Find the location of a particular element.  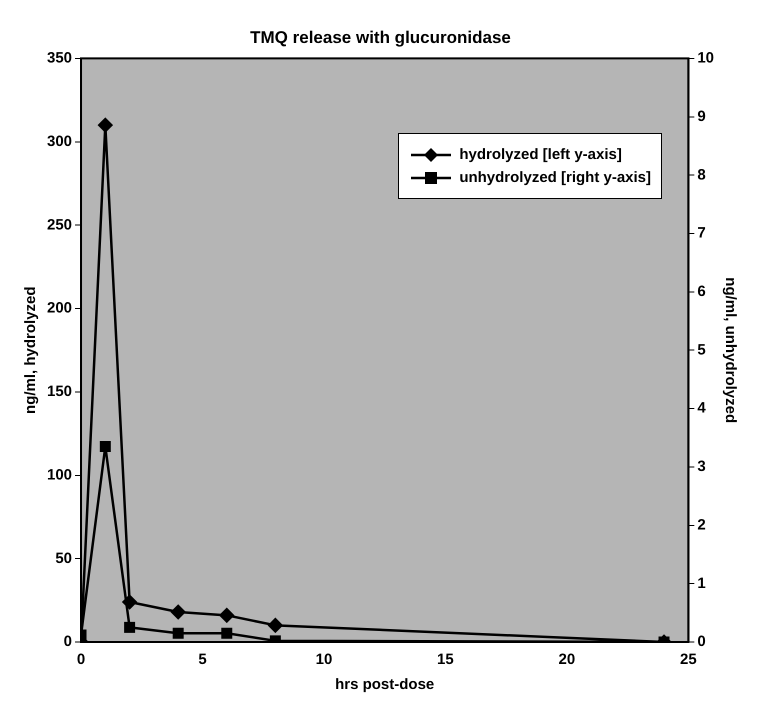

y-tick-label: 50 is located at coordinates (63, 558).